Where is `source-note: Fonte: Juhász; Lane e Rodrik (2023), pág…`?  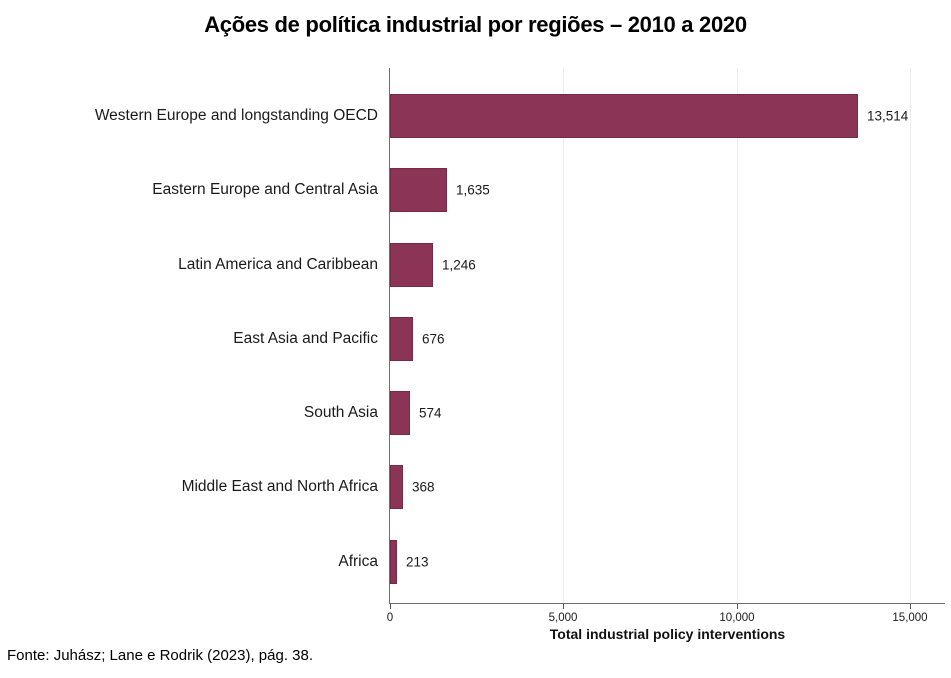 source-note: Fonte: Juhász; Lane e Rodrik (2023), pág… is located at coordinates (160, 655).